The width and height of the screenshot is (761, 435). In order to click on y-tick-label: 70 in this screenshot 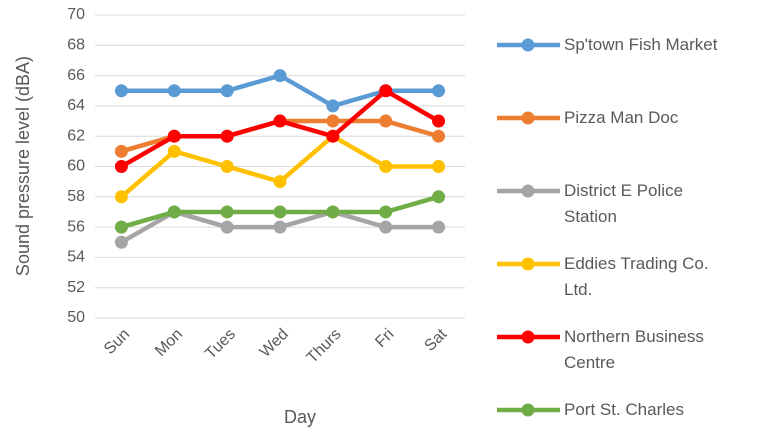, I will do `click(76, 14)`.